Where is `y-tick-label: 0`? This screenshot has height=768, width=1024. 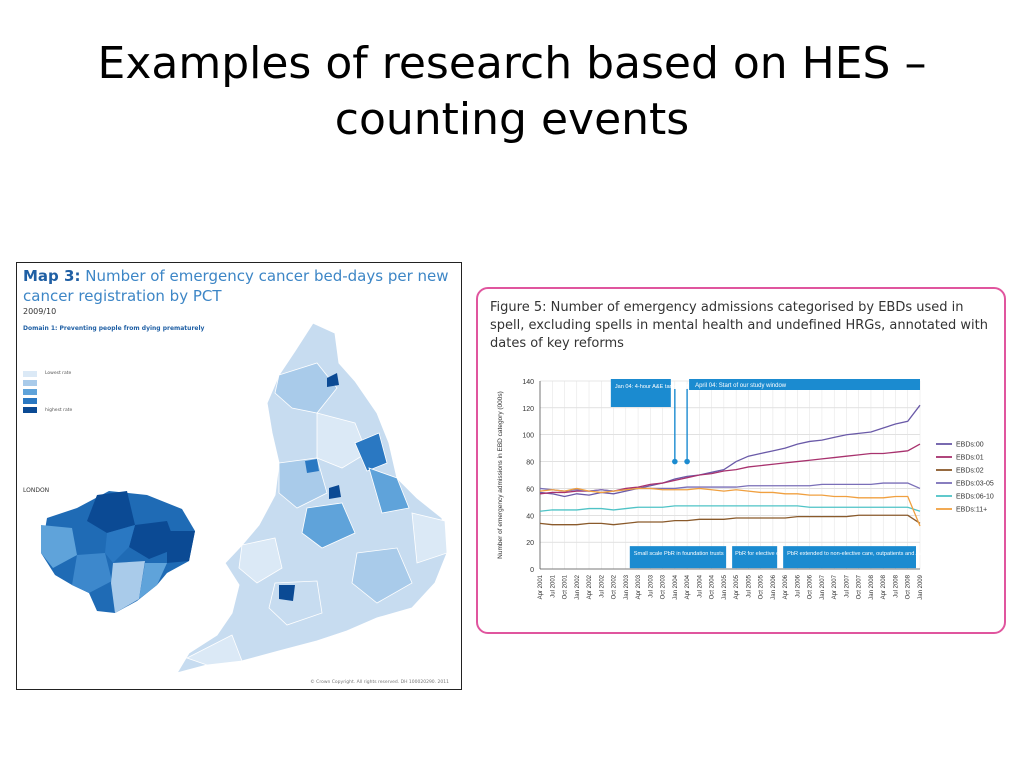
y-tick-label: 0 is located at coordinates (532, 570).